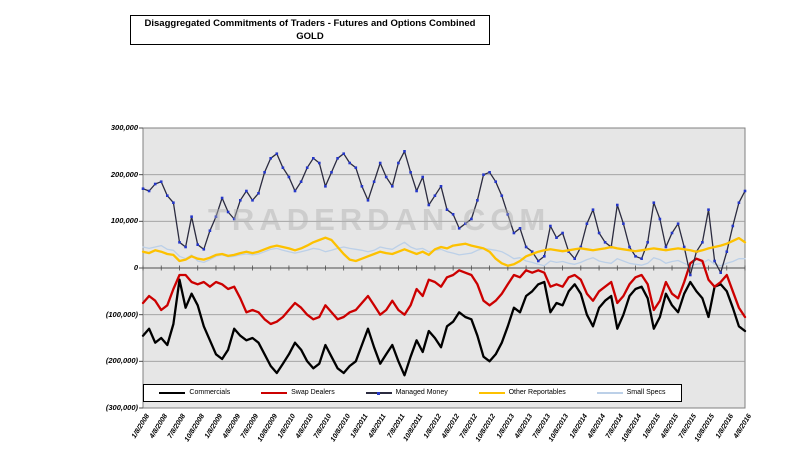  I want to click on legend-label: Commercials, so click(210, 392).